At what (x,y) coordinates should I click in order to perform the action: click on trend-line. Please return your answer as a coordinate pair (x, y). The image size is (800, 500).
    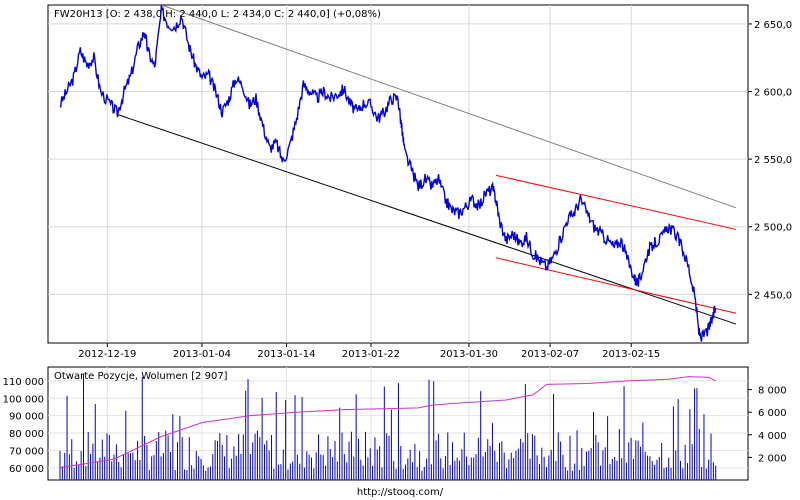
    Looking at the image, I should click on (616, 202).